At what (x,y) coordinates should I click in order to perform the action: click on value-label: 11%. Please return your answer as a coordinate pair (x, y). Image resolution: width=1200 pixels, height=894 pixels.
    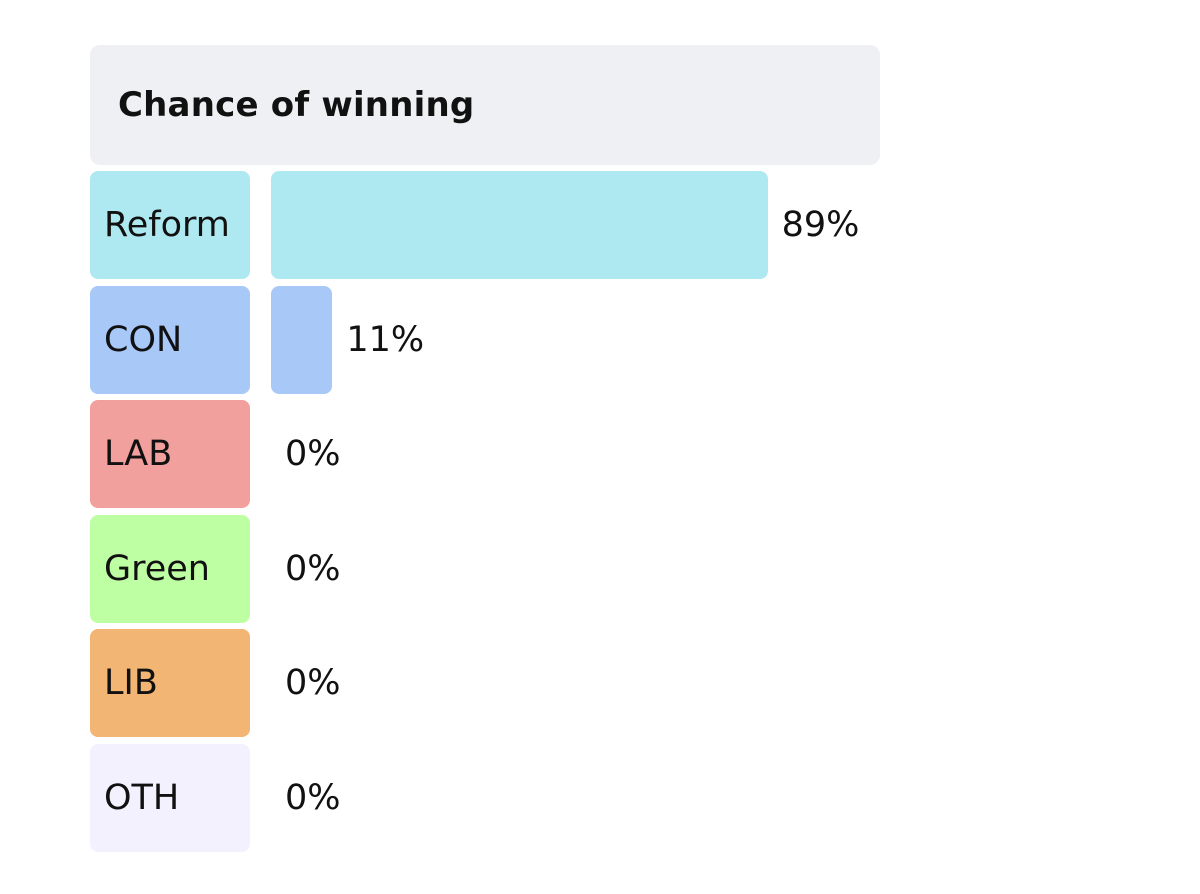
    Looking at the image, I should click on (385, 339).